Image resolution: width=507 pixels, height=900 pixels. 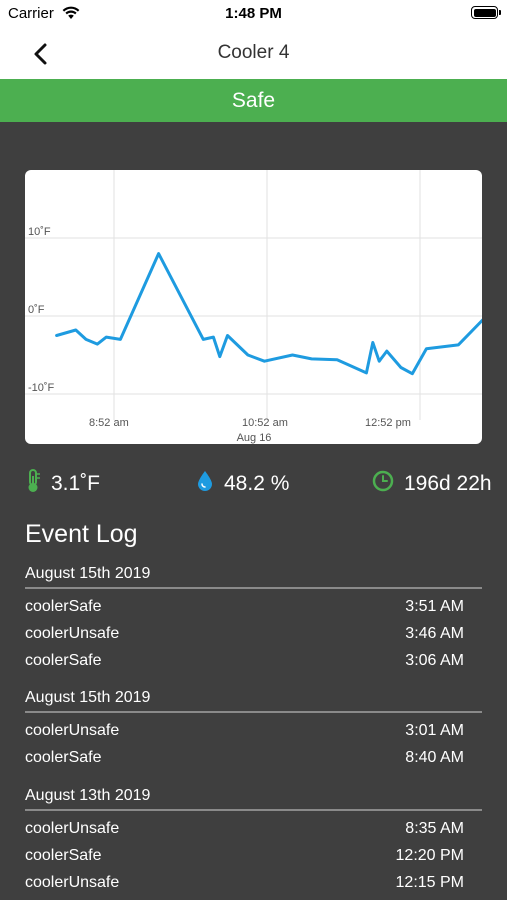 I want to click on wifi-icon, so click(x=71, y=15).